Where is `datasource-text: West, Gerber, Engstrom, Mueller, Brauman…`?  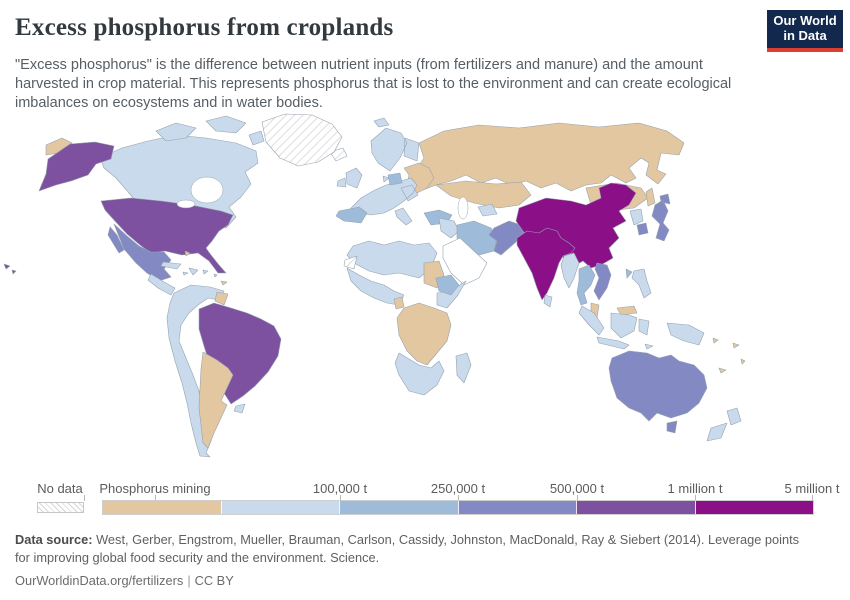
datasource-text: West, Gerber, Engstrom, Mueller, Brauman… is located at coordinates (407, 548).